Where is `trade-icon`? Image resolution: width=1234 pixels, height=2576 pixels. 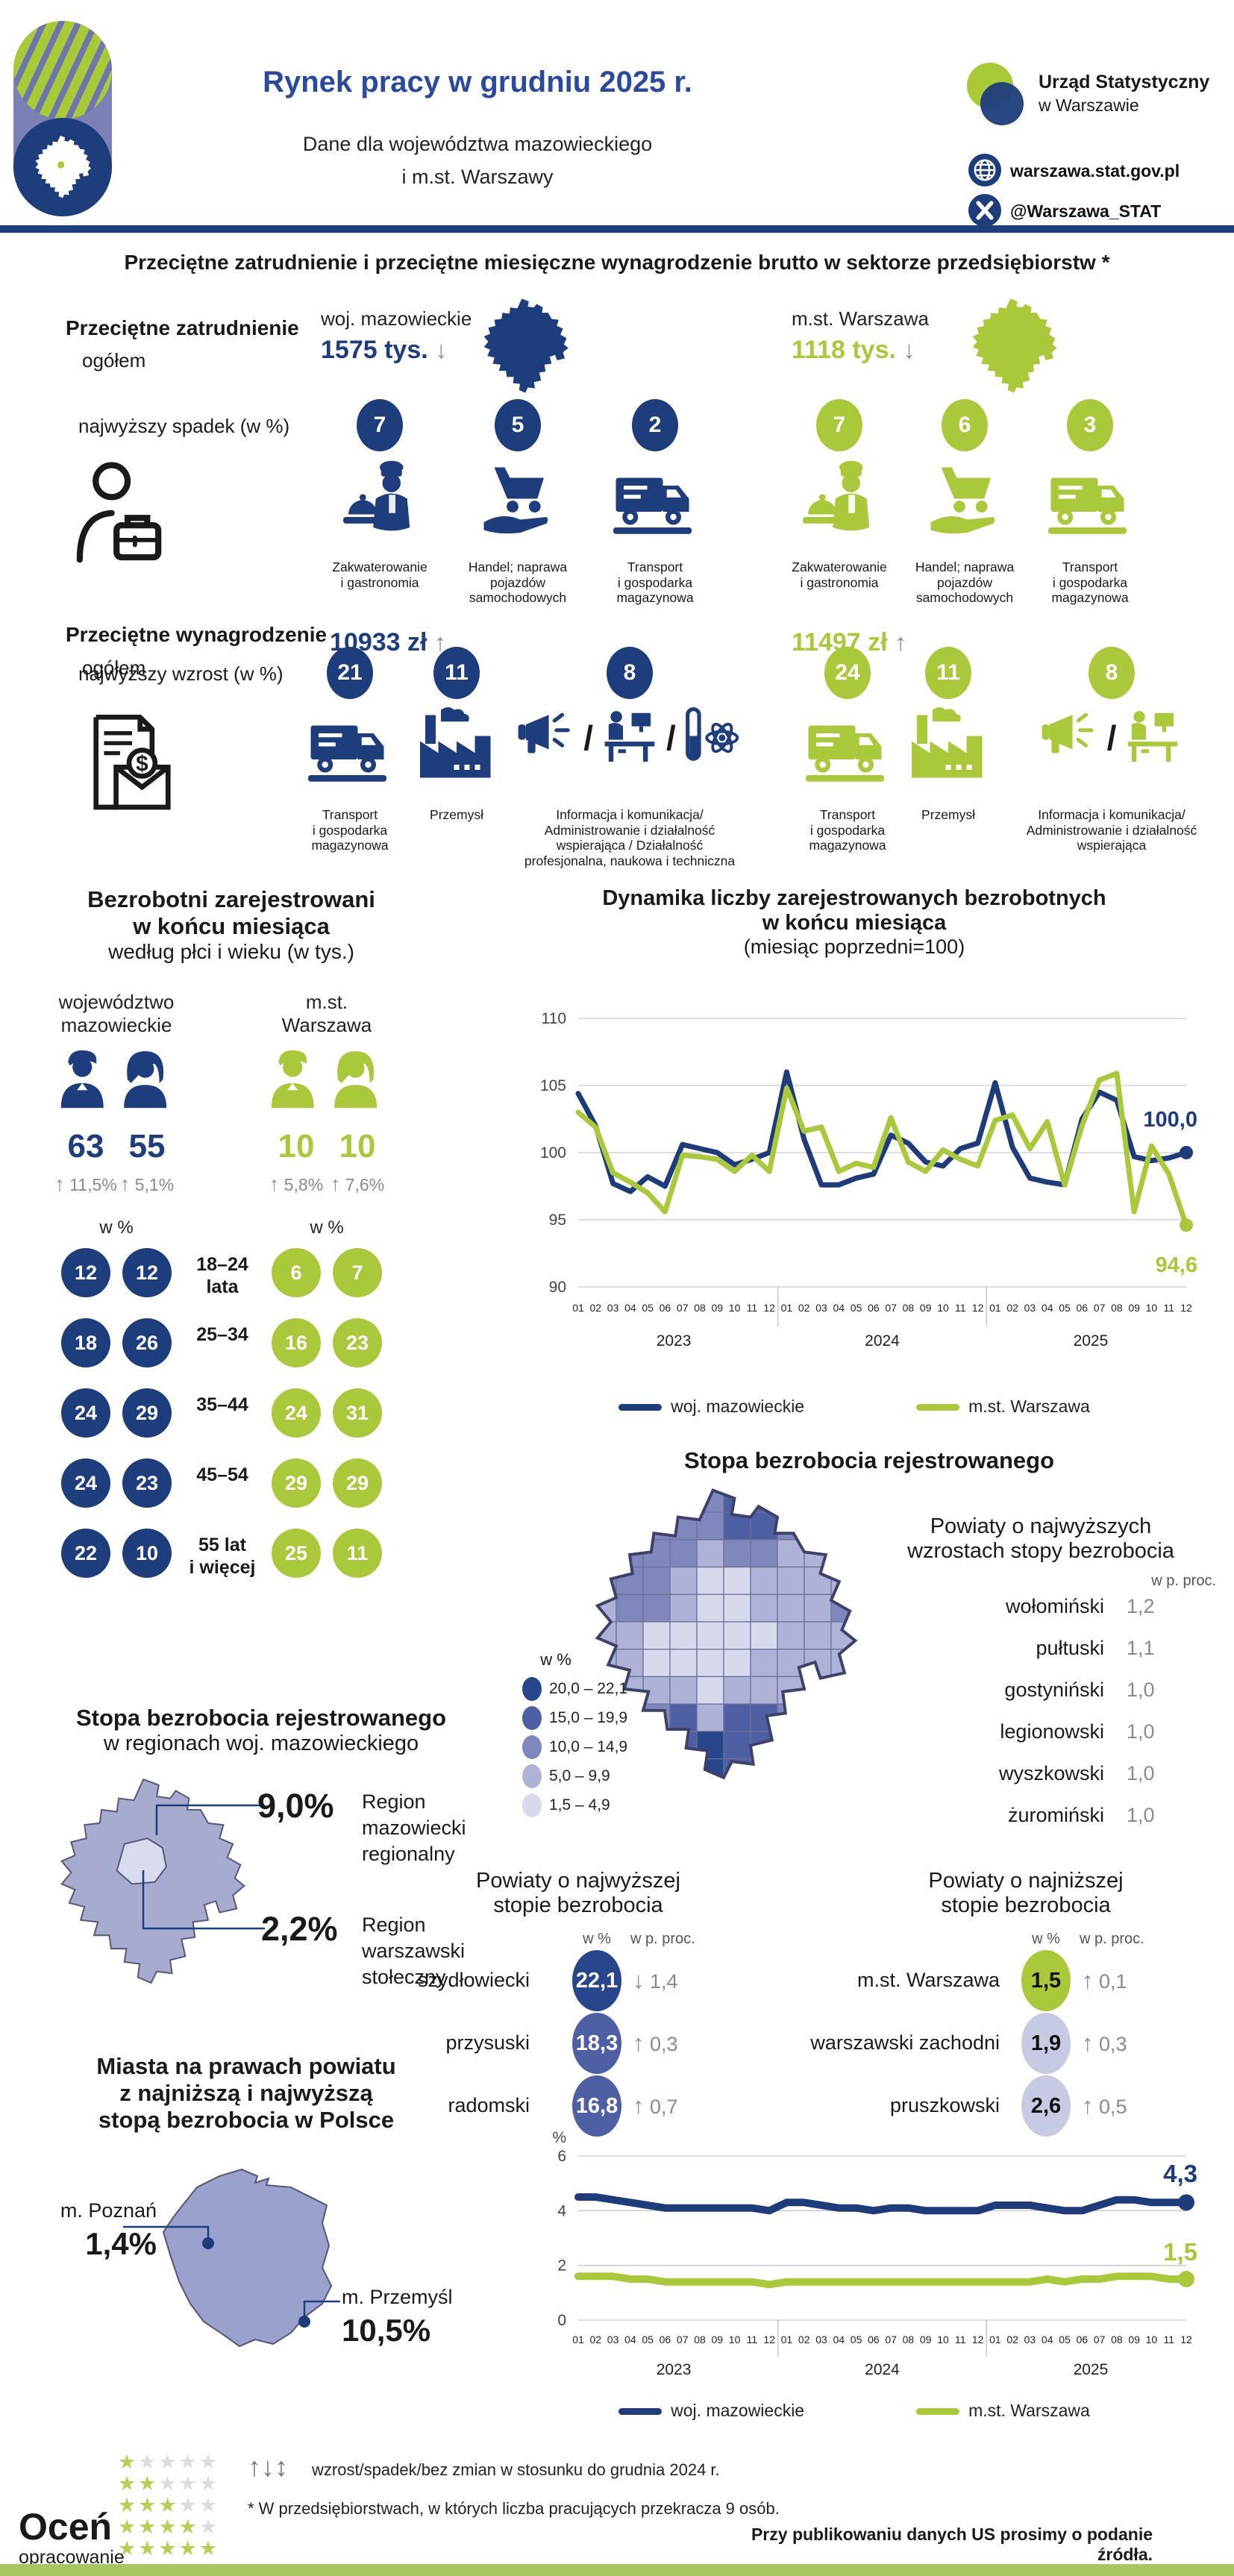 trade-icon is located at coordinates (965, 501).